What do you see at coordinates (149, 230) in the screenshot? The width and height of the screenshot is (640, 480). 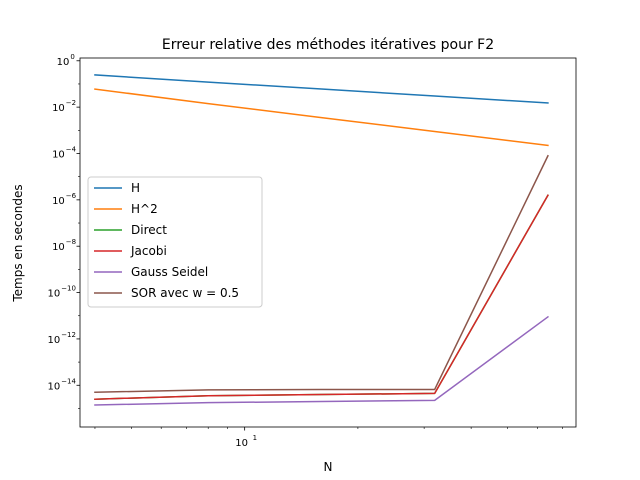 I see `legend-label-3: Direct` at bounding box center [149, 230].